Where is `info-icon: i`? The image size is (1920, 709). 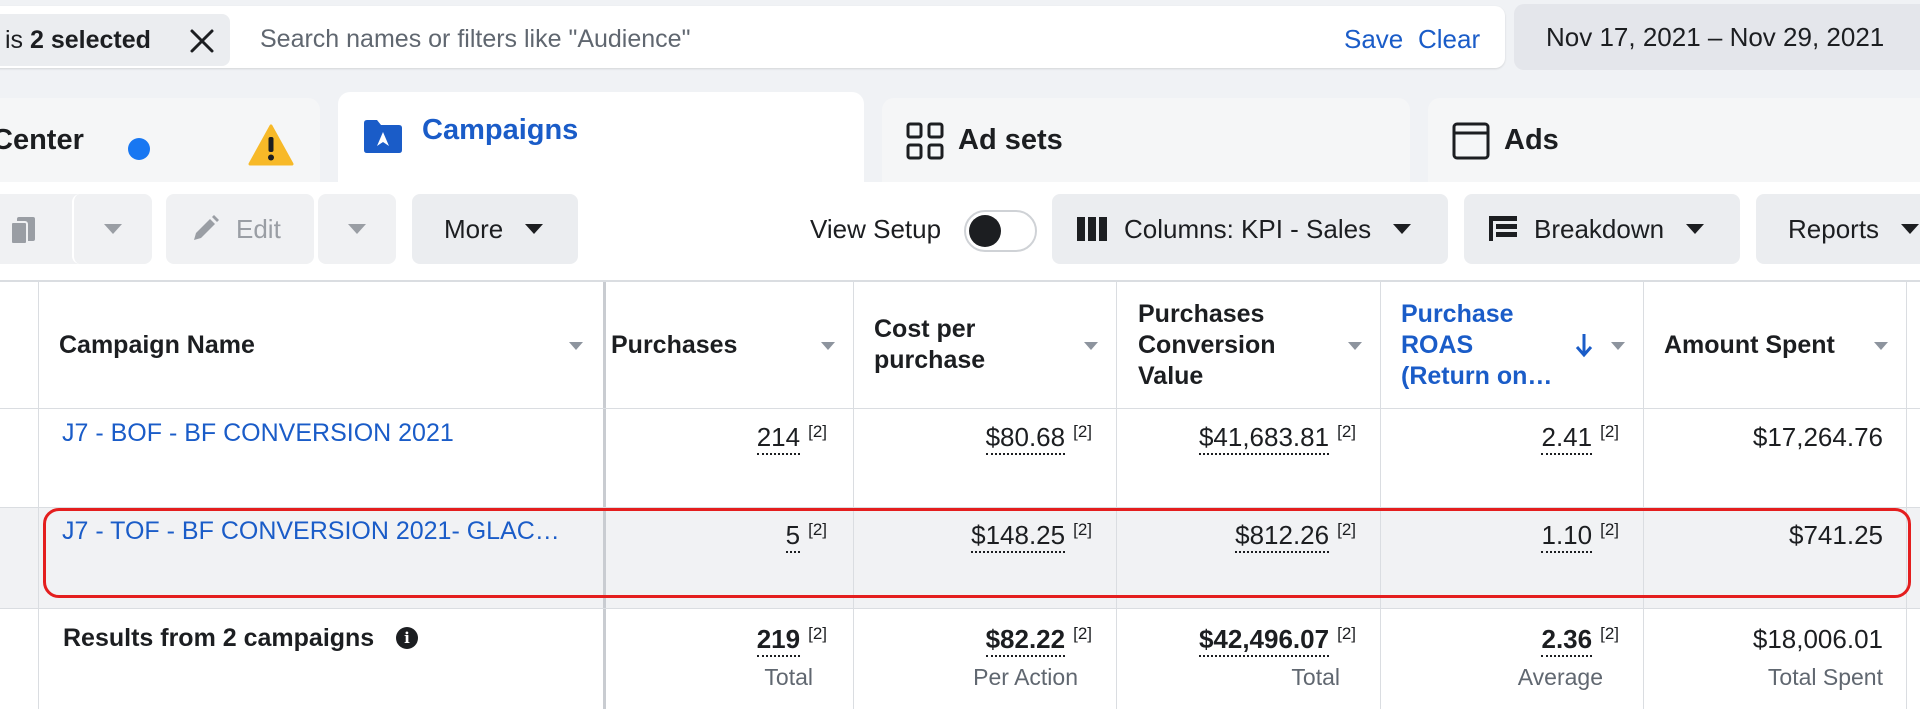 info-icon: i is located at coordinates (407, 638).